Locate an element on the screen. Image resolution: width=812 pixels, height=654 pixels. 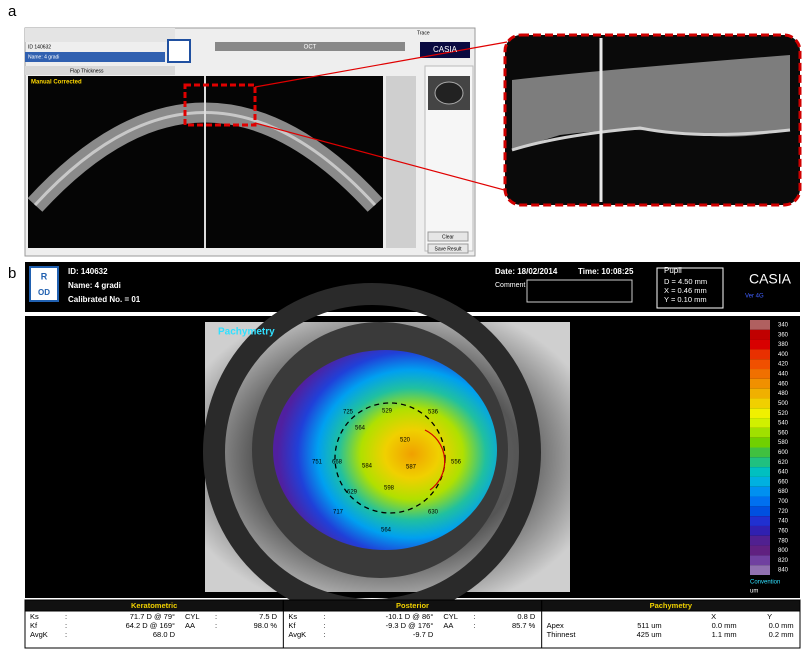
panel-label: b is located at coordinates (12, 273).